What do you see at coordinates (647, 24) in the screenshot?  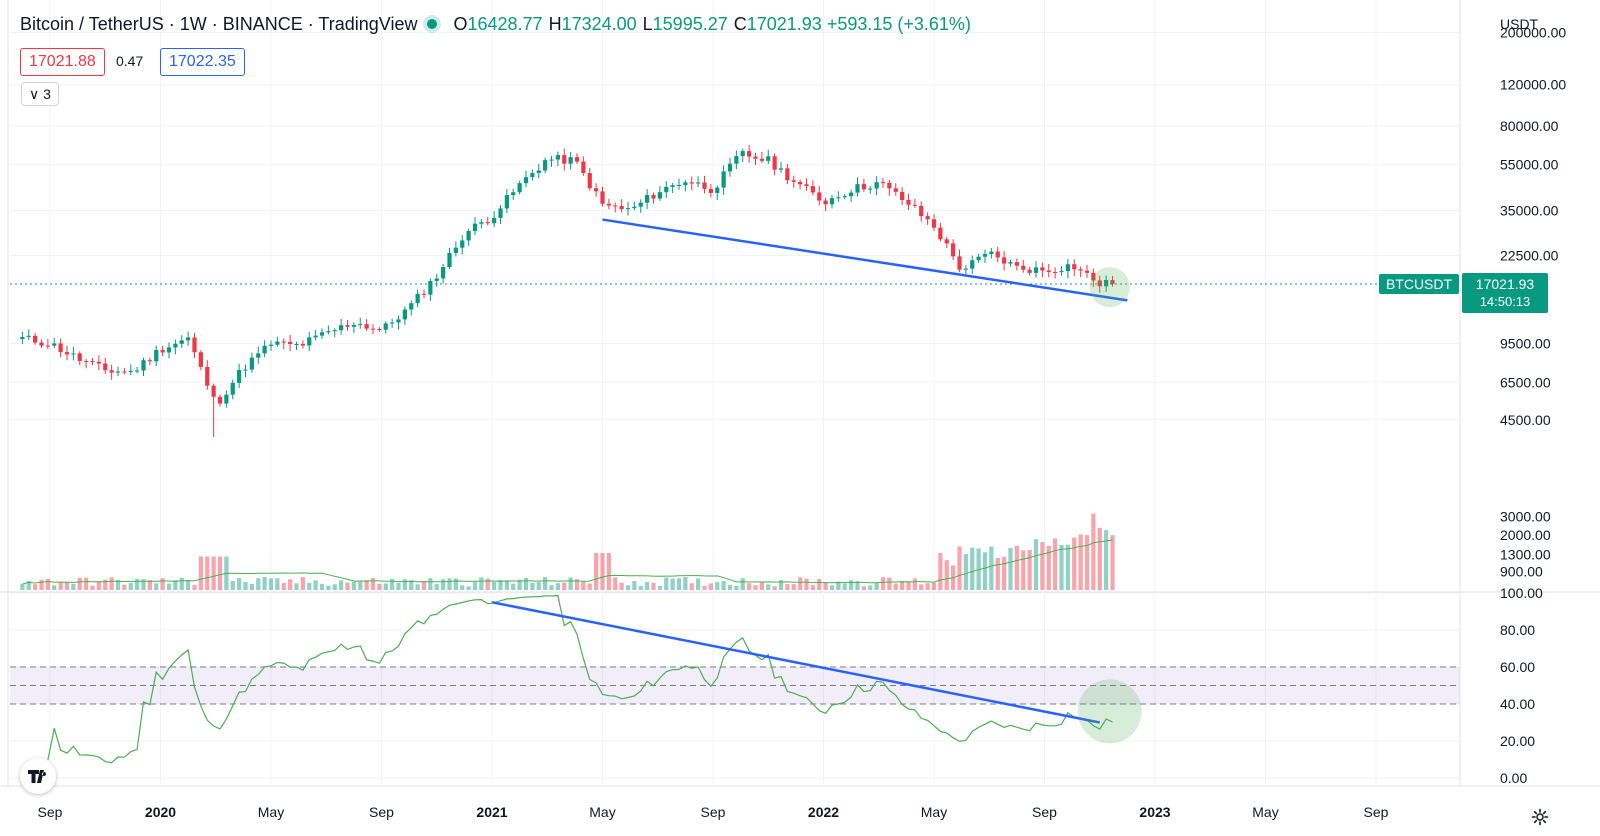 I see `low-label: L` at bounding box center [647, 24].